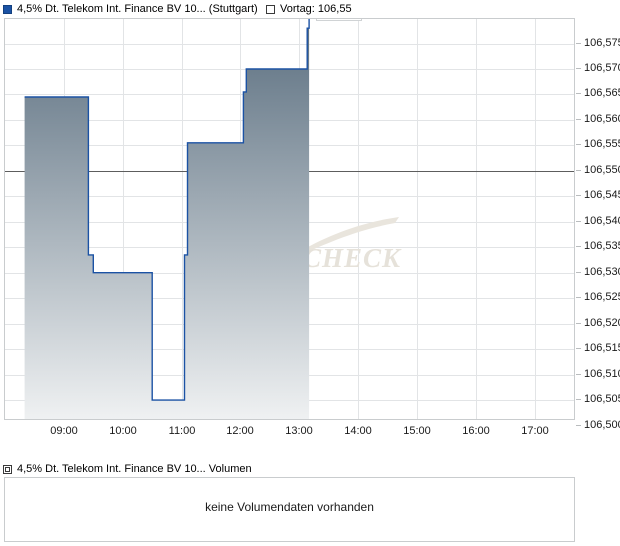 The height and width of the screenshot is (546, 620). I want to click on x-axis-label: 16:00, so click(476, 431).